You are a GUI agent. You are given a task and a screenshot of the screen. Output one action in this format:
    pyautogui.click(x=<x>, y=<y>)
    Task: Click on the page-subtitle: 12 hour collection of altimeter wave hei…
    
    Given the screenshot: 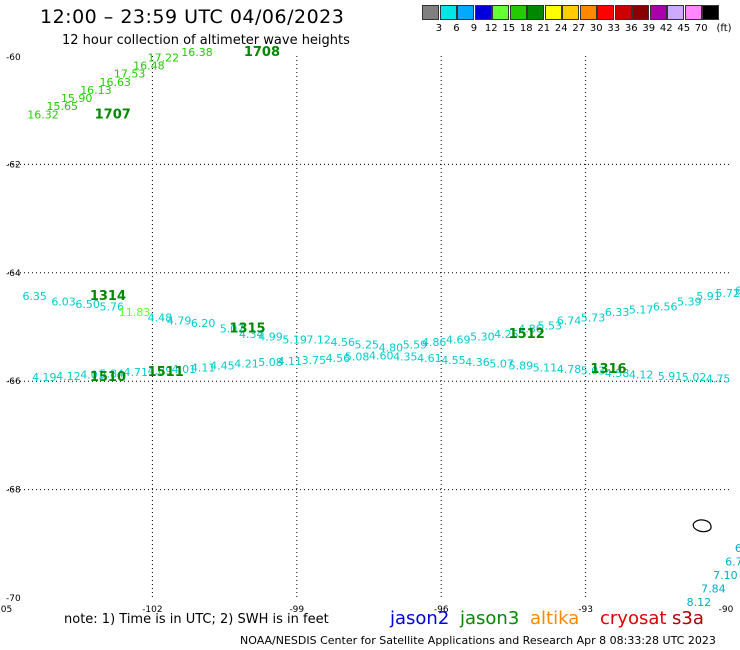 What is the action you would take?
    pyautogui.click(x=206, y=40)
    